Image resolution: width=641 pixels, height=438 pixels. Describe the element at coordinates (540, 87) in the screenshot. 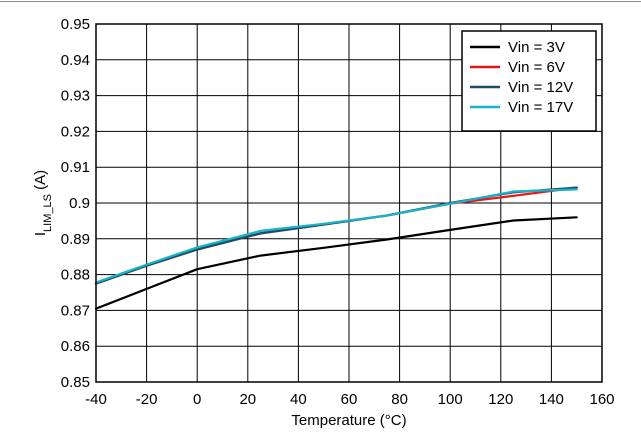

I see `legend-label: Vin = 12V` at that location.